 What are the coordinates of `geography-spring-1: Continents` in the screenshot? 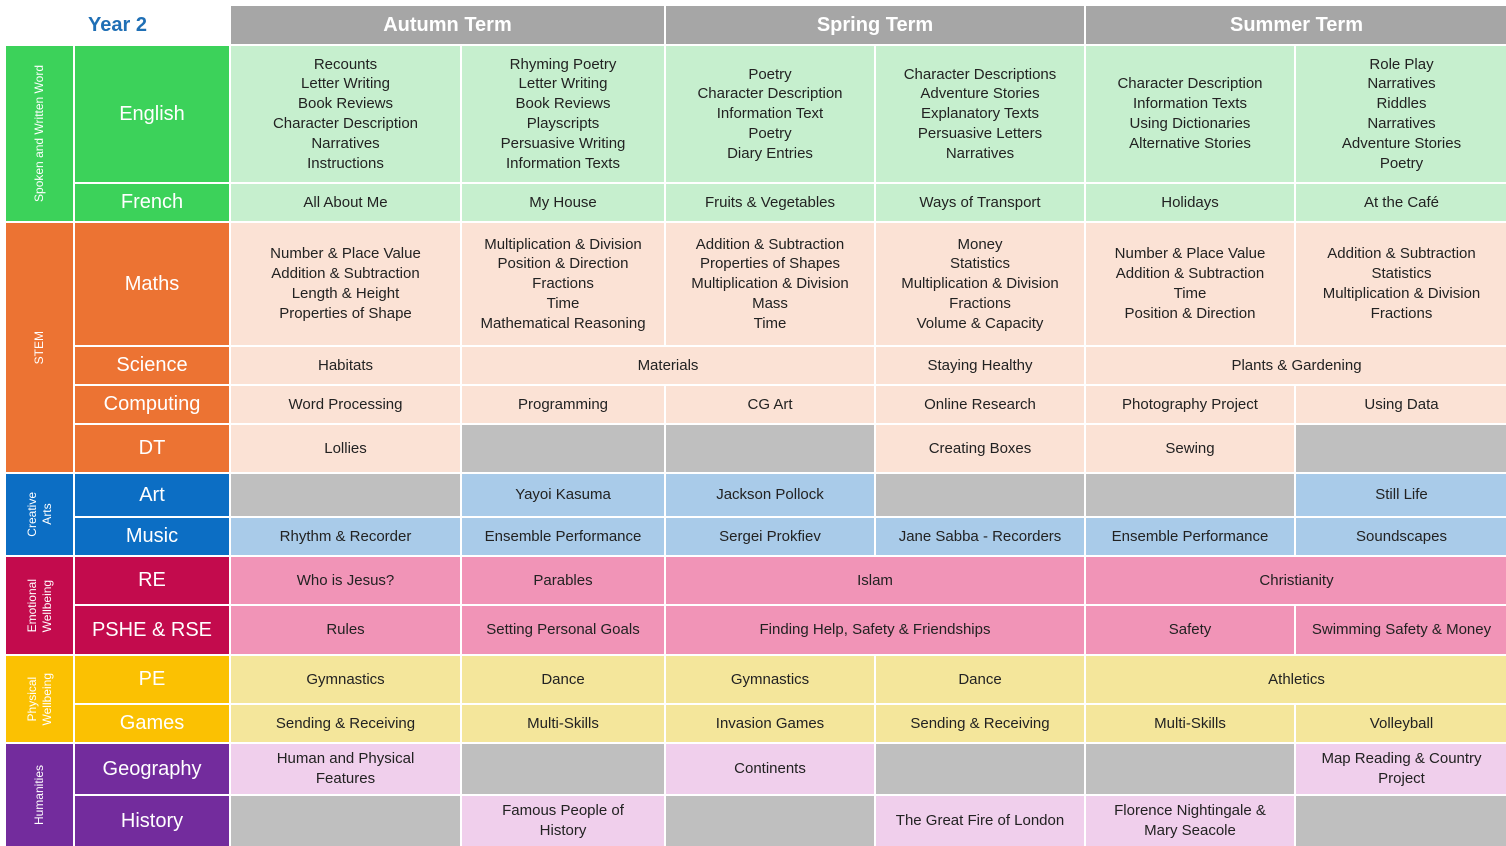 It's located at (770, 769).